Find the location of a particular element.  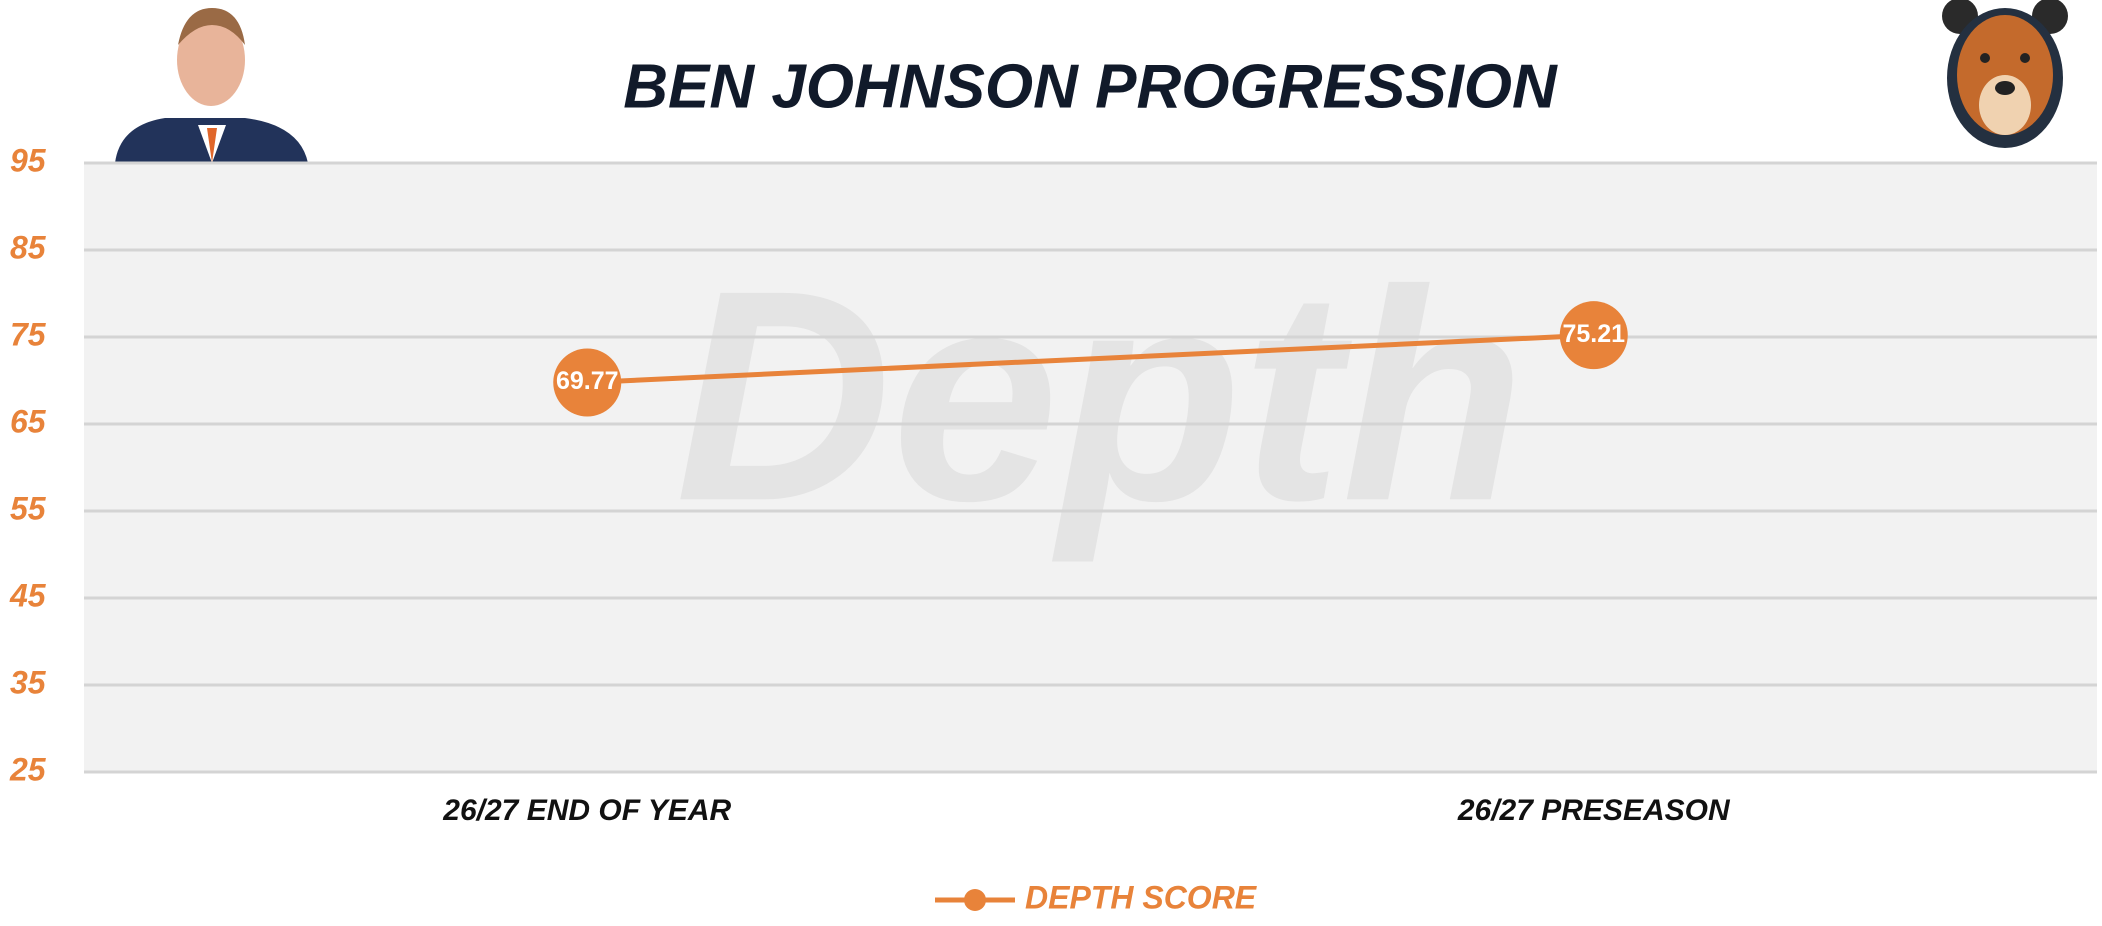

x-tick-label: 26/27 PRESEASON is located at coordinates (1594, 810).